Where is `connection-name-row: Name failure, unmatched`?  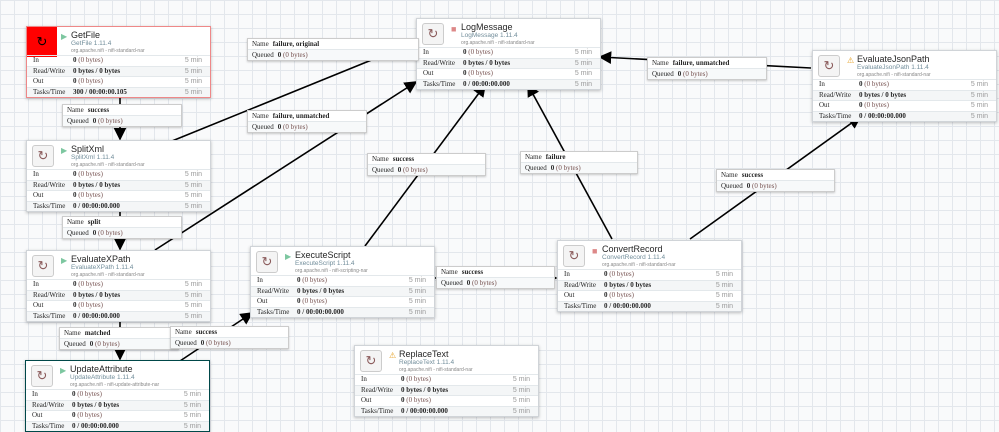 connection-name-row: Name failure, unmatched is located at coordinates (707, 63).